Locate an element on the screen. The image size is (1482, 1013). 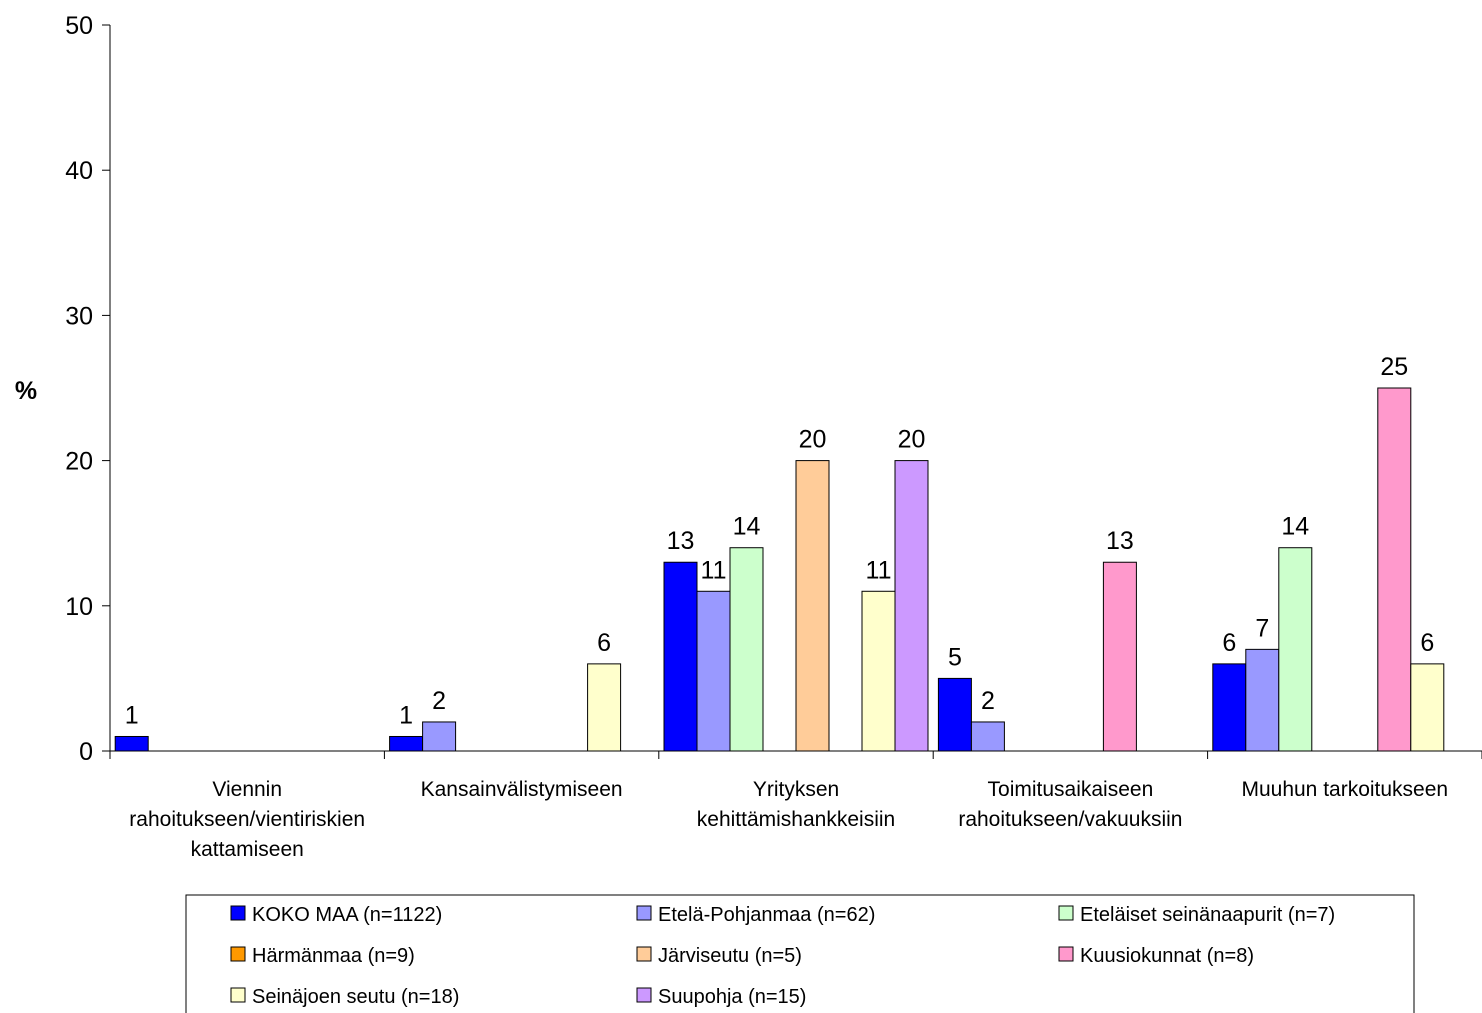
data-label: 25 is located at coordinates (1394, 367).